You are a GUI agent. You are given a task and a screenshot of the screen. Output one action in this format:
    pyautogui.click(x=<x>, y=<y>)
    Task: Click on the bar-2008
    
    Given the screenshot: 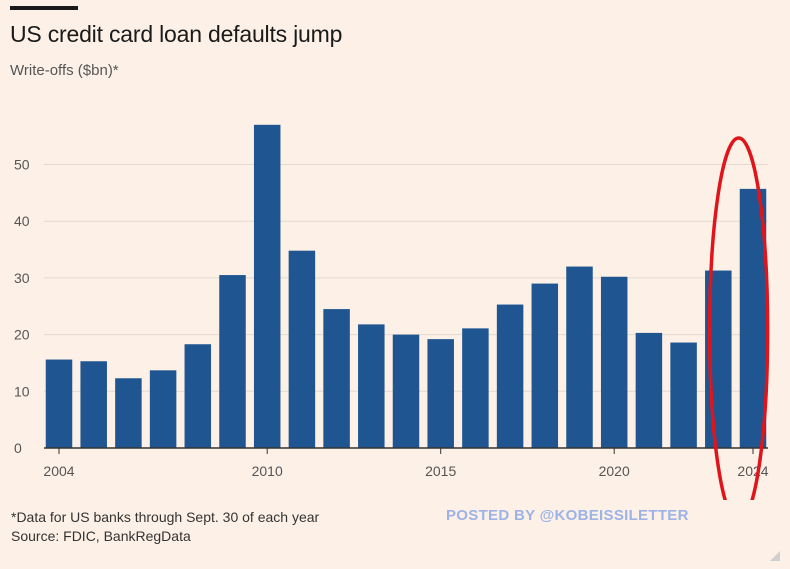 What is the action you would take?
    pyautogui.click(x=198, y=396)
    